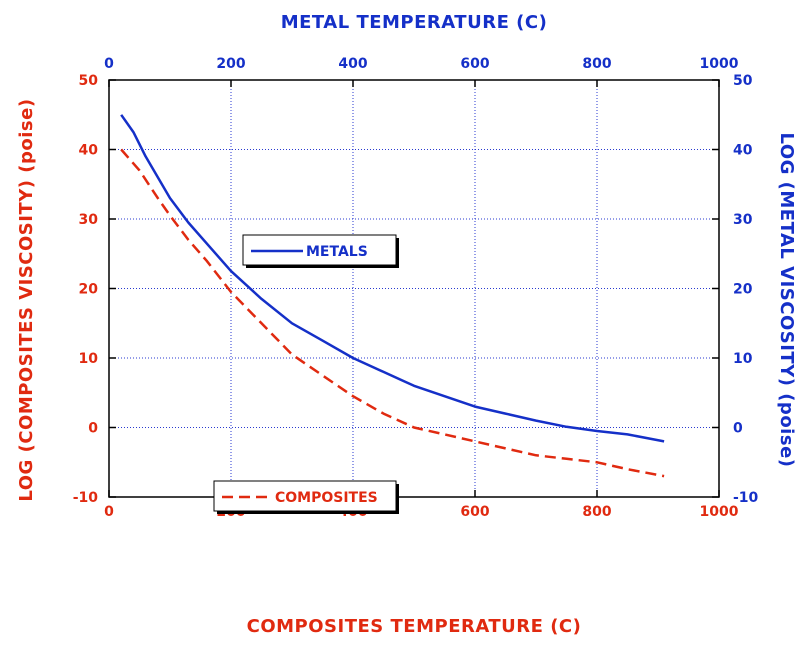 This screenshot has height=652, width=804. I want to click on top-tick-label: 1000, so click(719, 64).